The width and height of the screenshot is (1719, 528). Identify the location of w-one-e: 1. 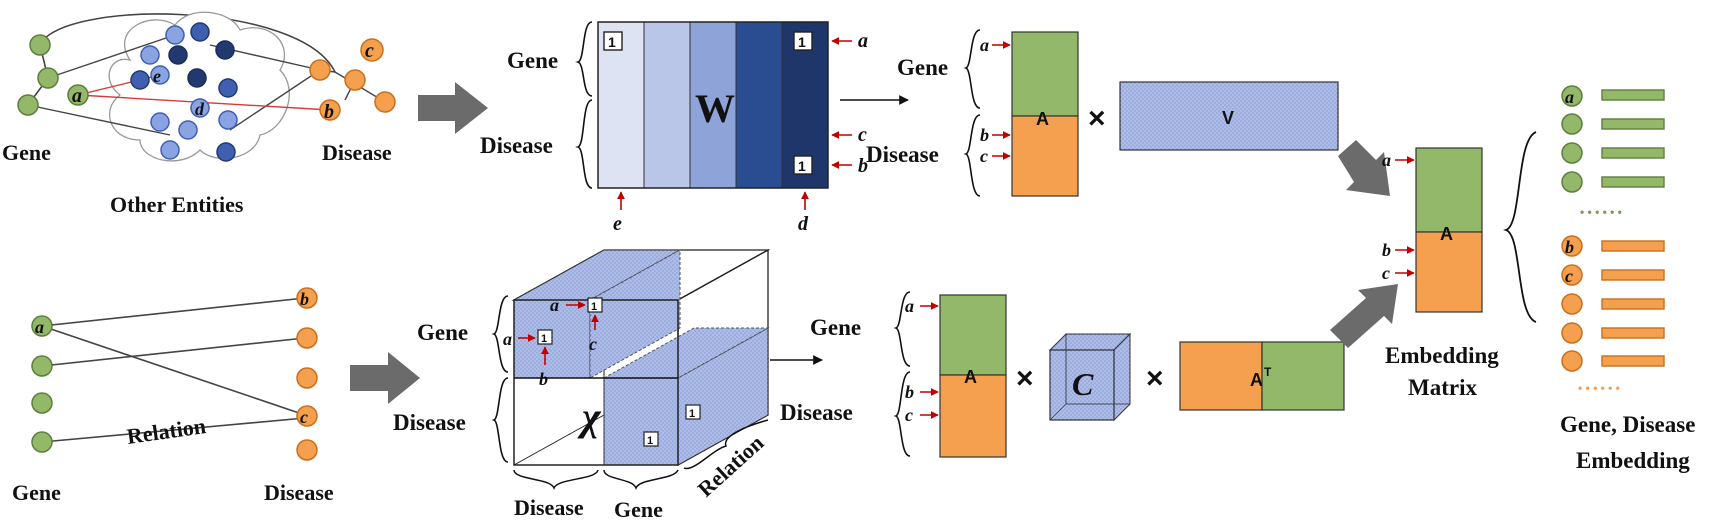
(612, 42).